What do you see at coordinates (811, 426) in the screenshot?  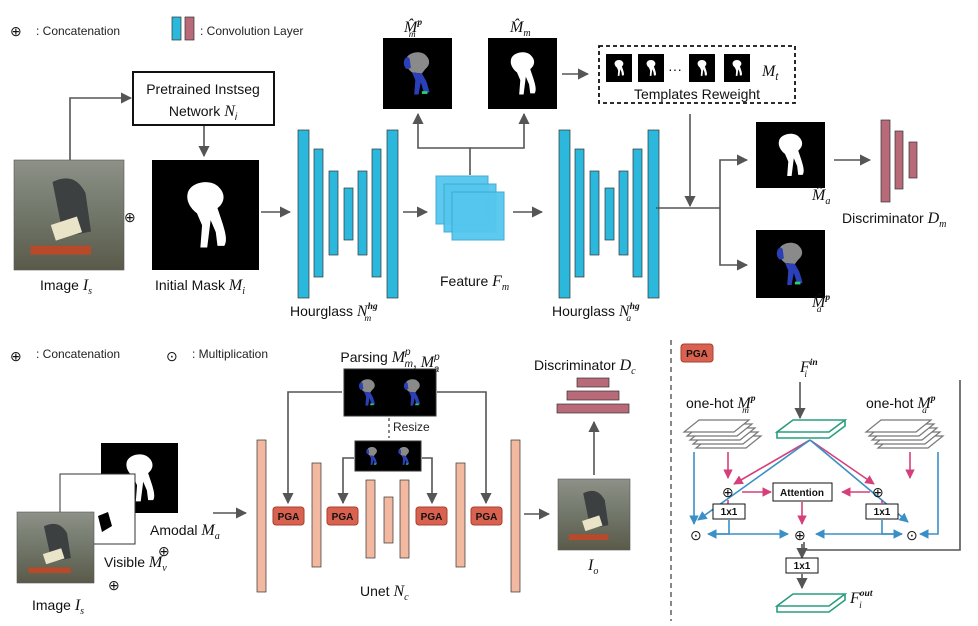 I see `fin-slab` at bounding box center [811, 426].